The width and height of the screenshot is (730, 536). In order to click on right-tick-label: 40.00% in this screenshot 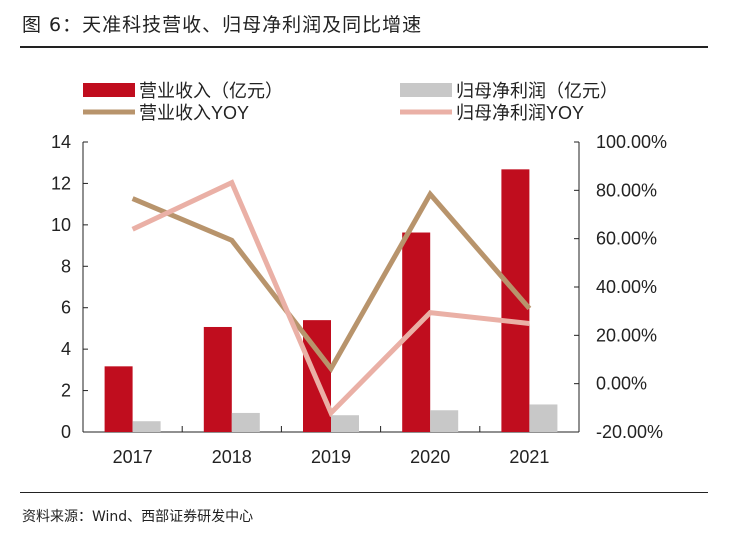, I will do `click(626, 287)`.